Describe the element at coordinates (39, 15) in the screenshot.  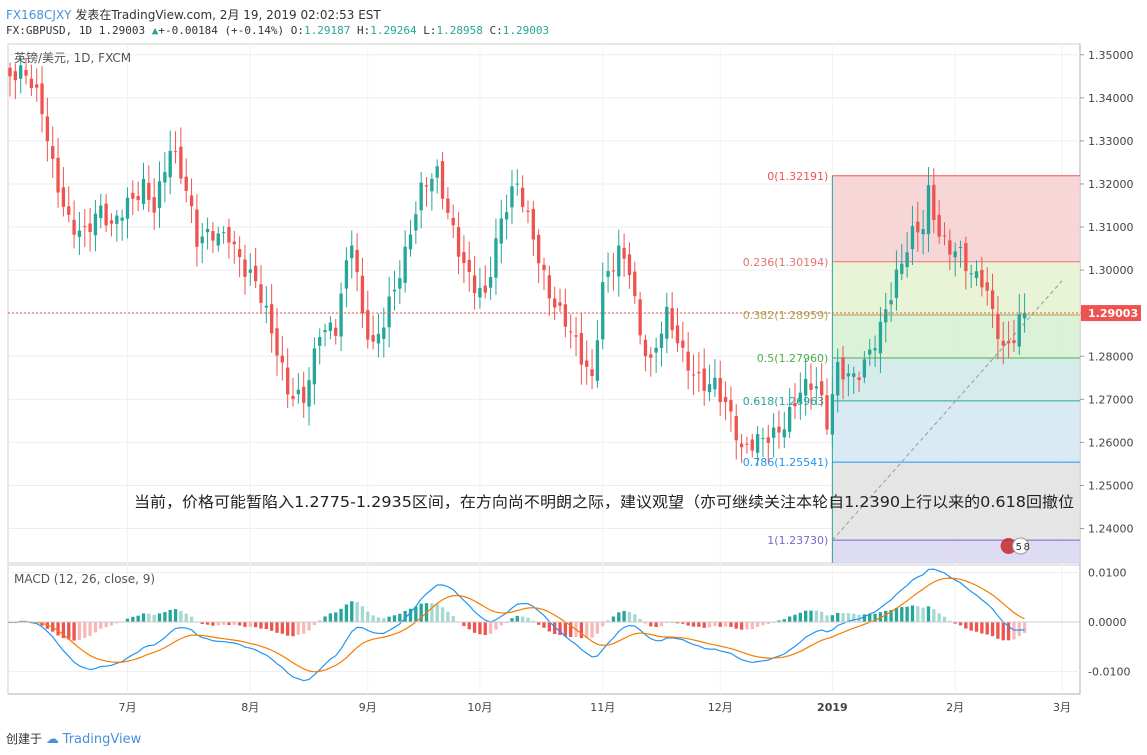
I see `publisher-name: FX168CJXY` at that location.